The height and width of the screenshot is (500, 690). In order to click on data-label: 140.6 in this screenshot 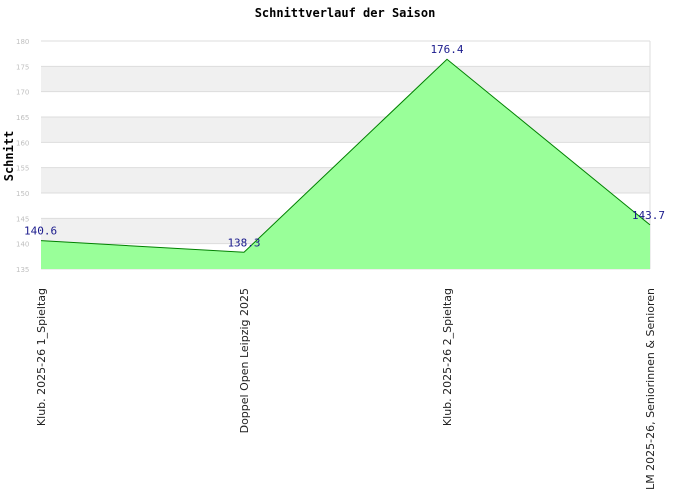, I will do `click(40, 231)`.